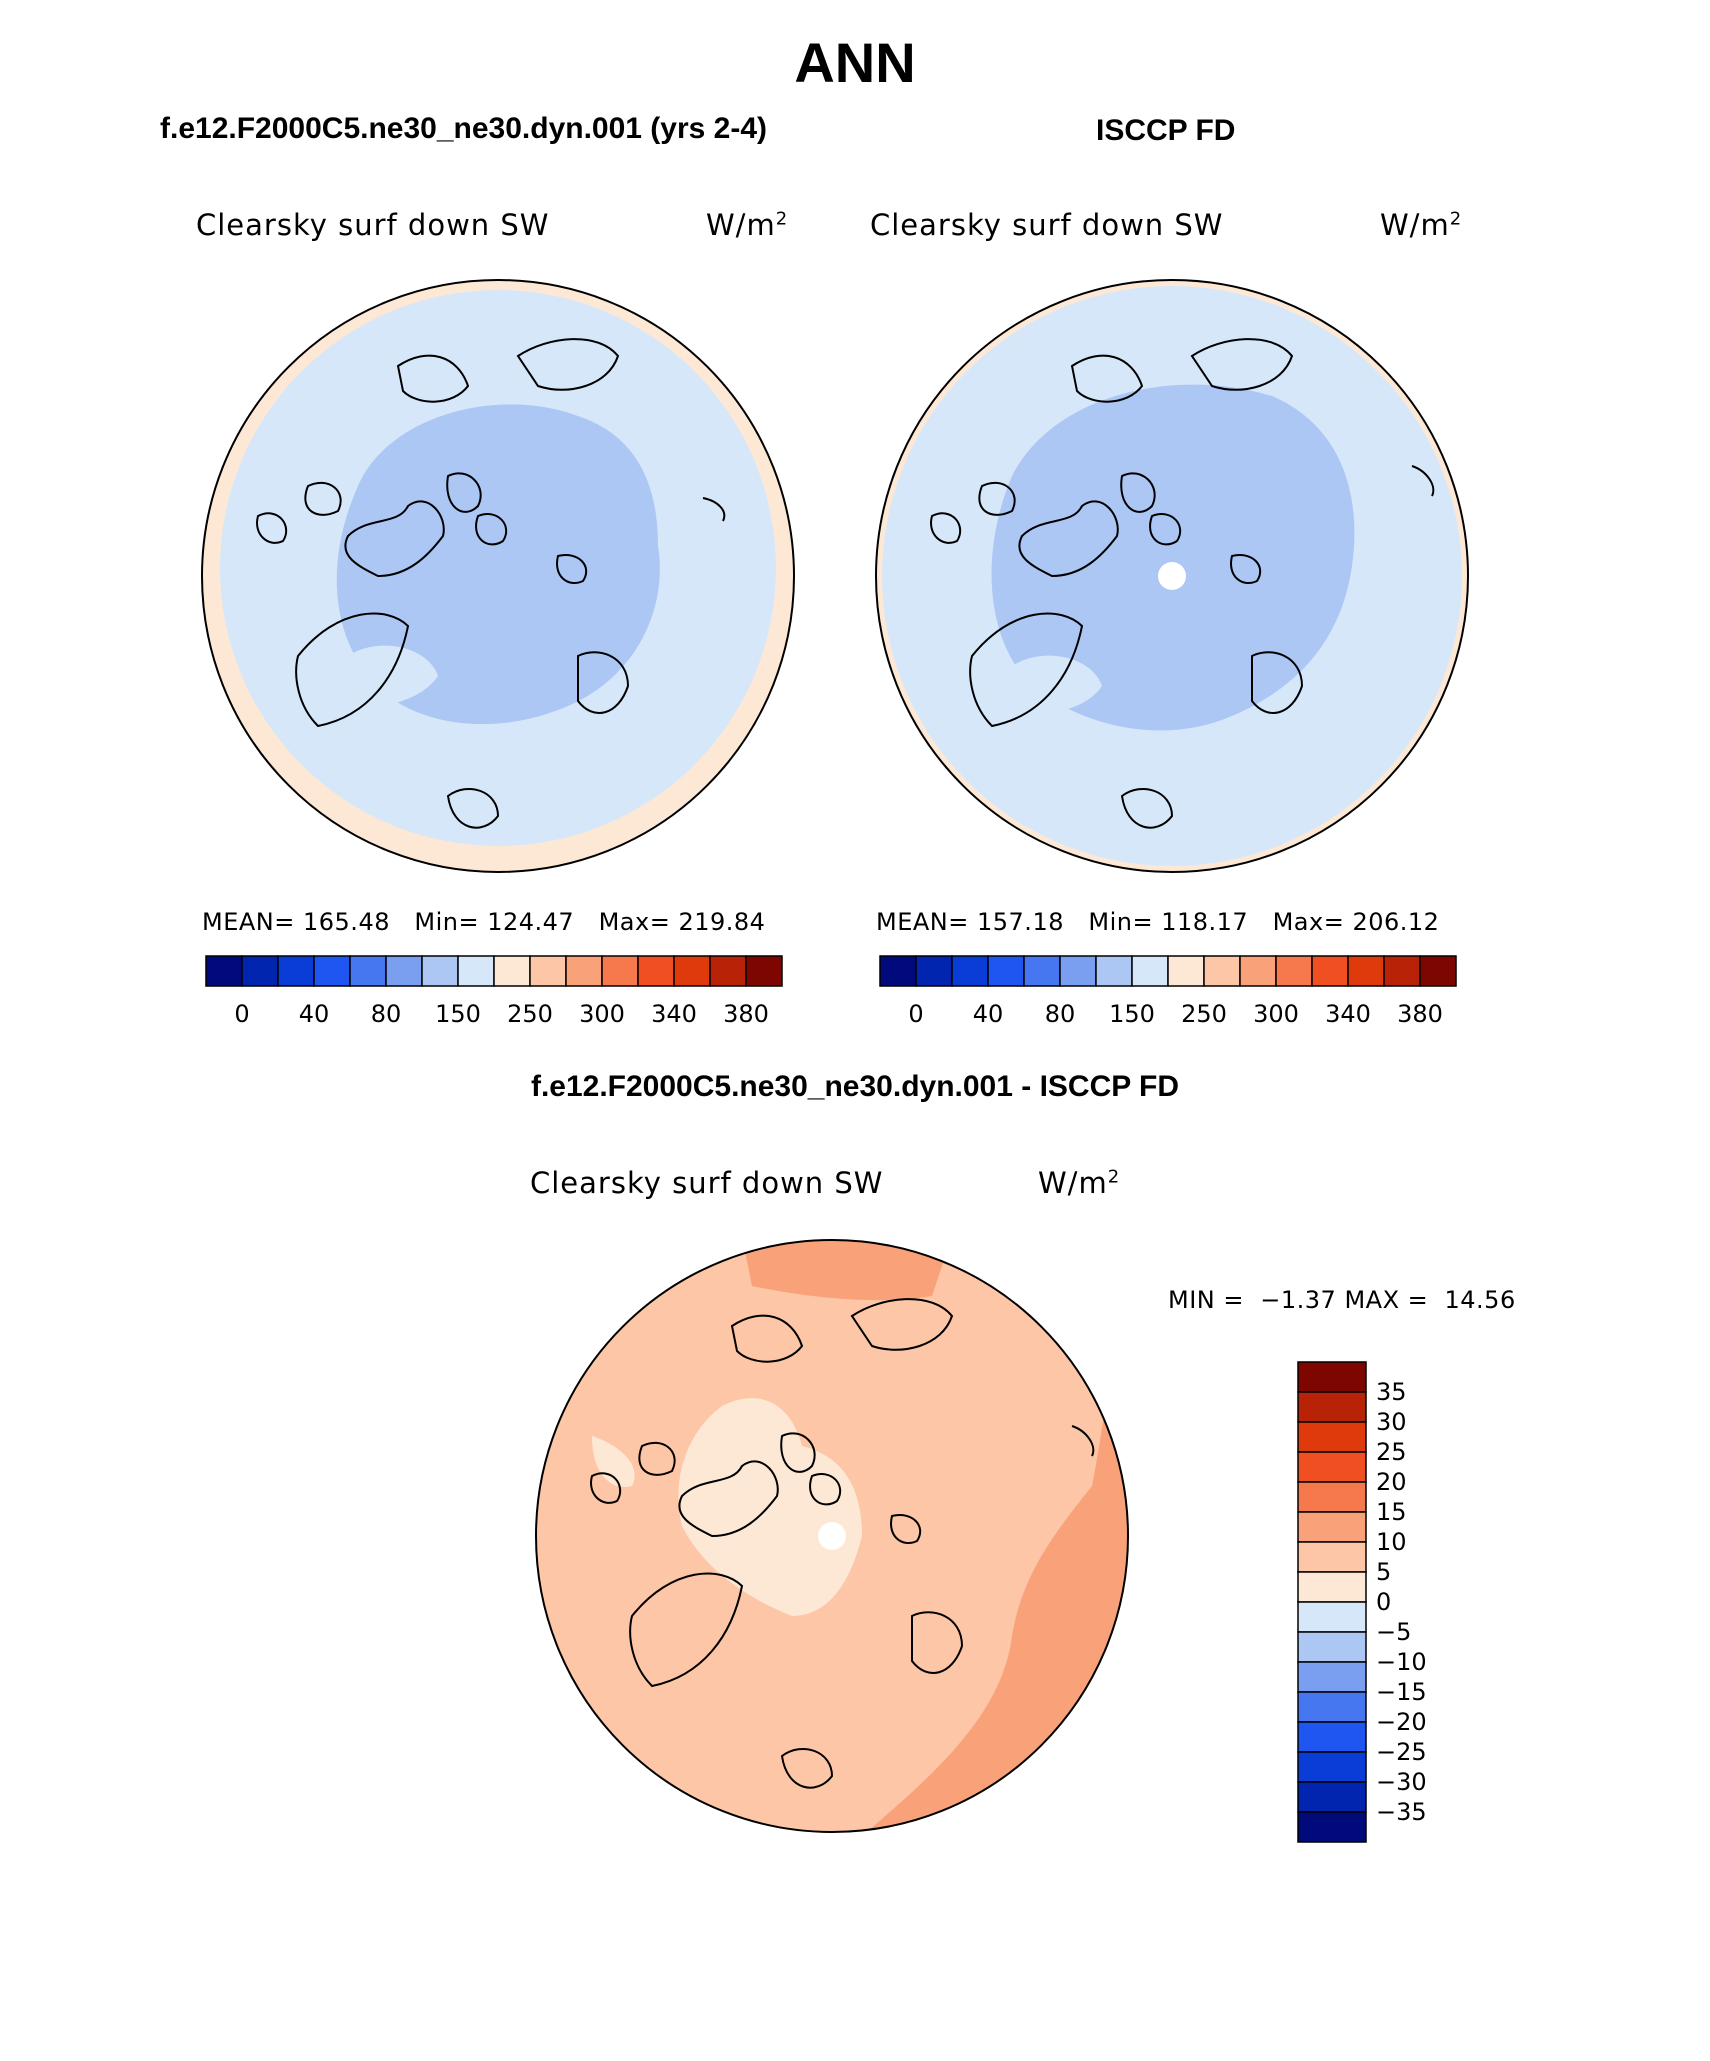 The height and width of the screenshot is (2061, 1710). I want to click on panel-1-map, so click(498, 576).